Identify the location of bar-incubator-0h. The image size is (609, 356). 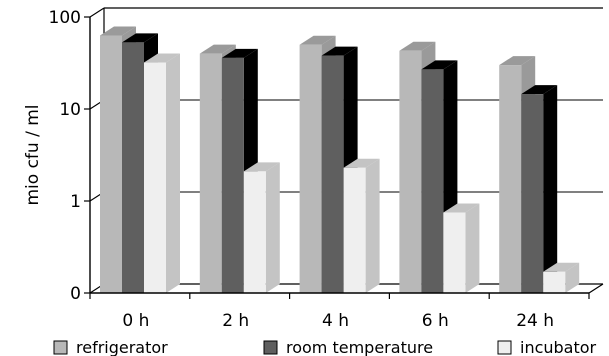
(162, 173).